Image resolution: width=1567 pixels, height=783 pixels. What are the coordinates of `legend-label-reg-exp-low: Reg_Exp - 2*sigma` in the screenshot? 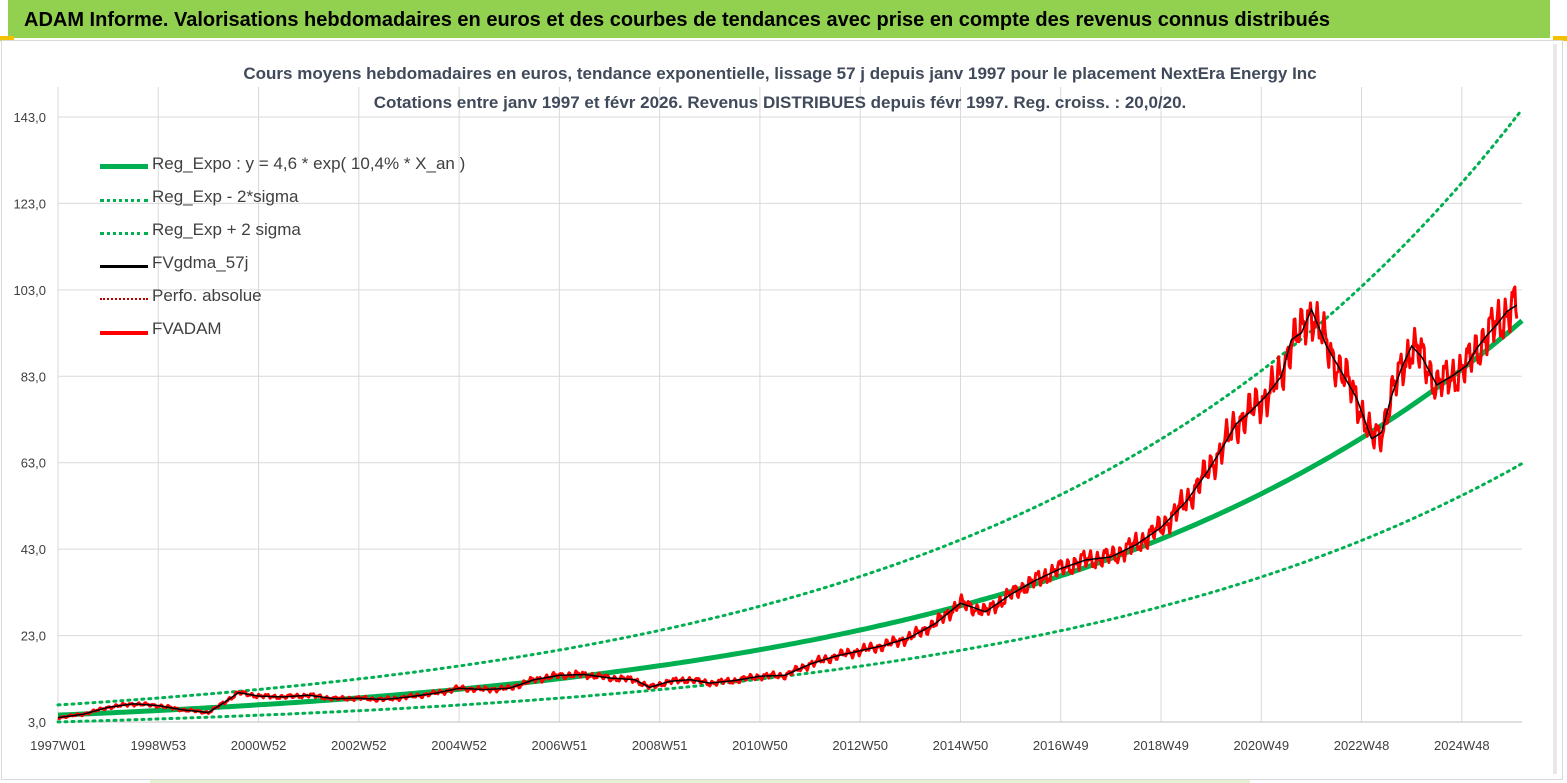 It's located at (225, 196).